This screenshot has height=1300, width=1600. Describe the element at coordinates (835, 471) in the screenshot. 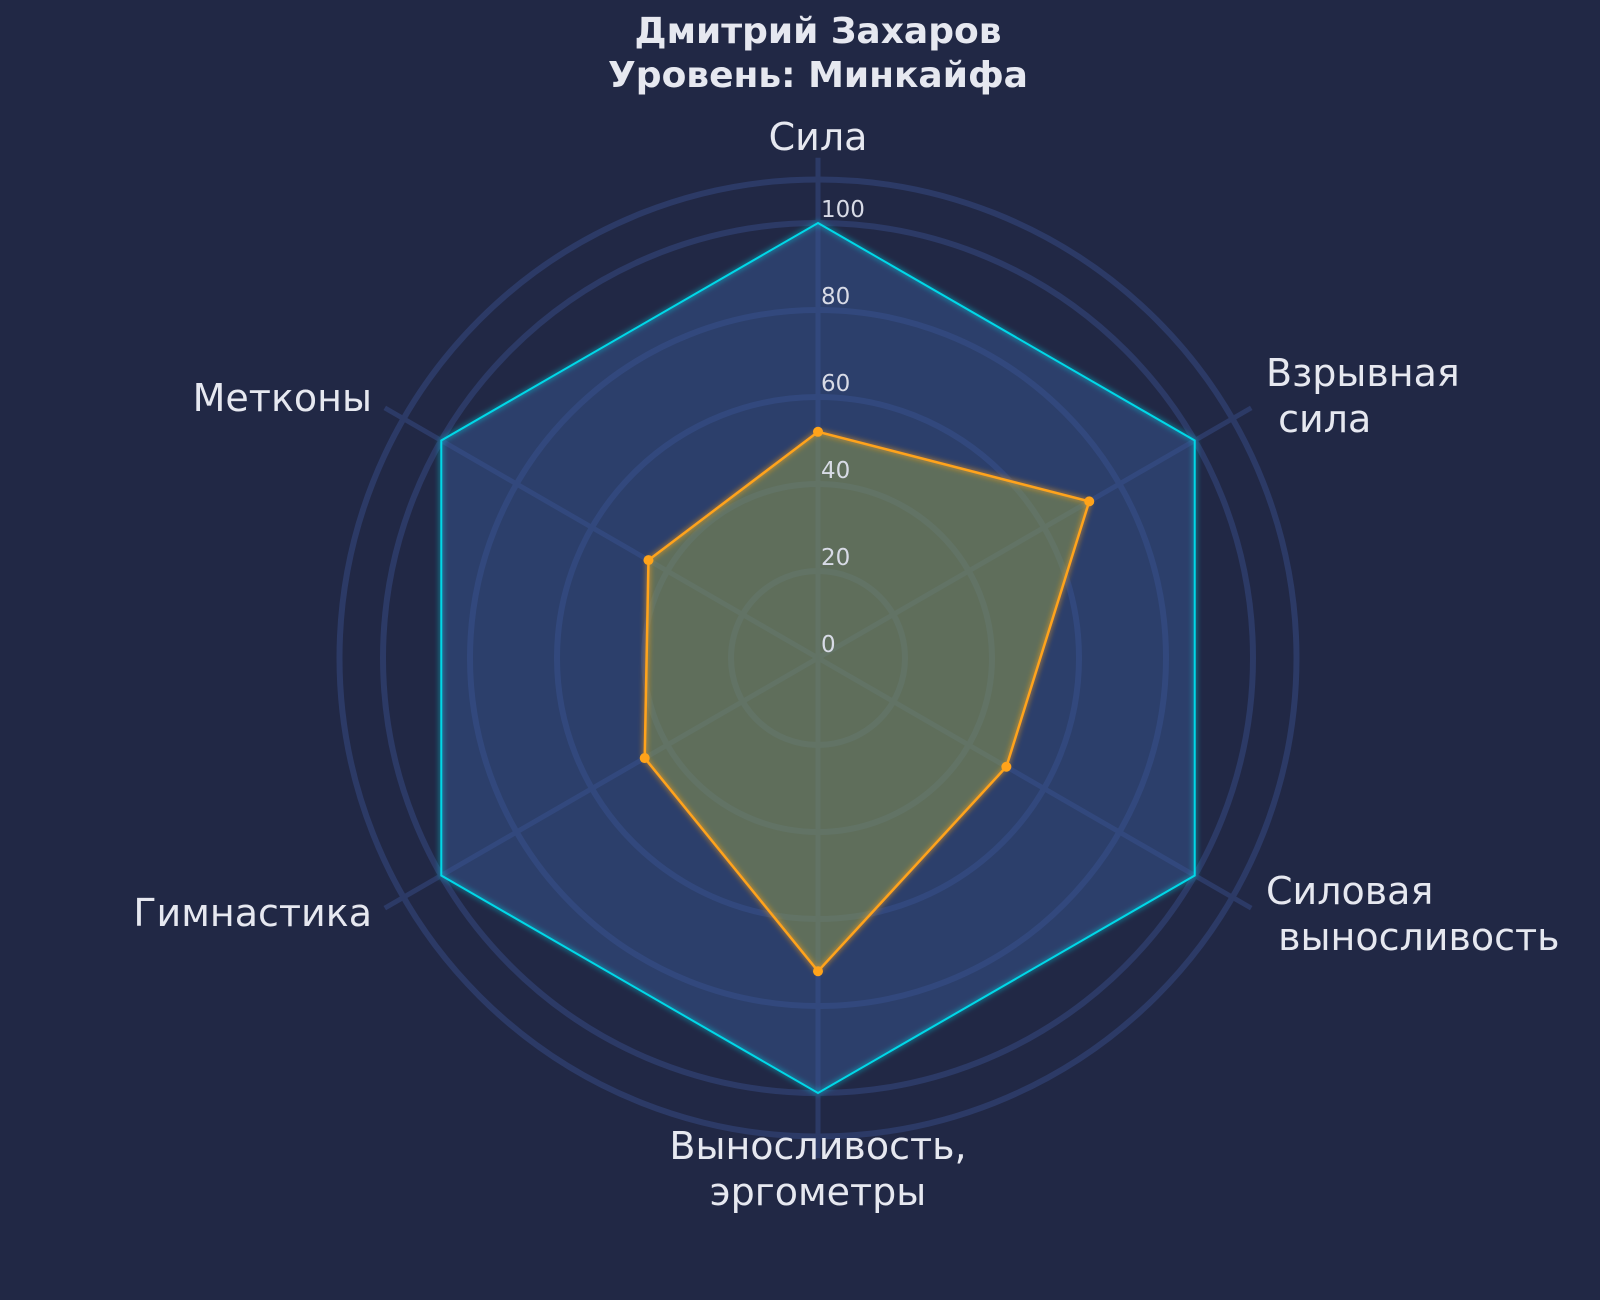

I see `tick-label-40: 40` at that location.